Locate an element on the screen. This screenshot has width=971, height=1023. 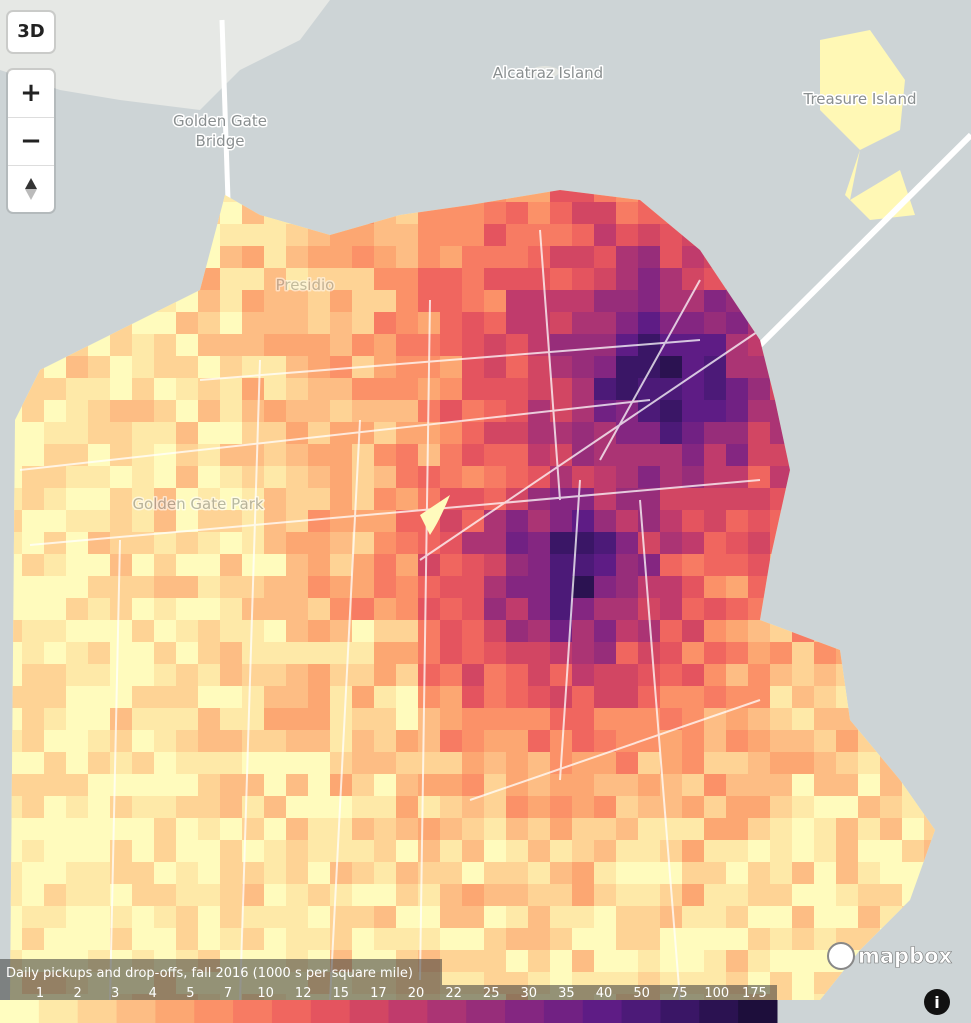
info-icon: i is located at coordinates (936, 1002).